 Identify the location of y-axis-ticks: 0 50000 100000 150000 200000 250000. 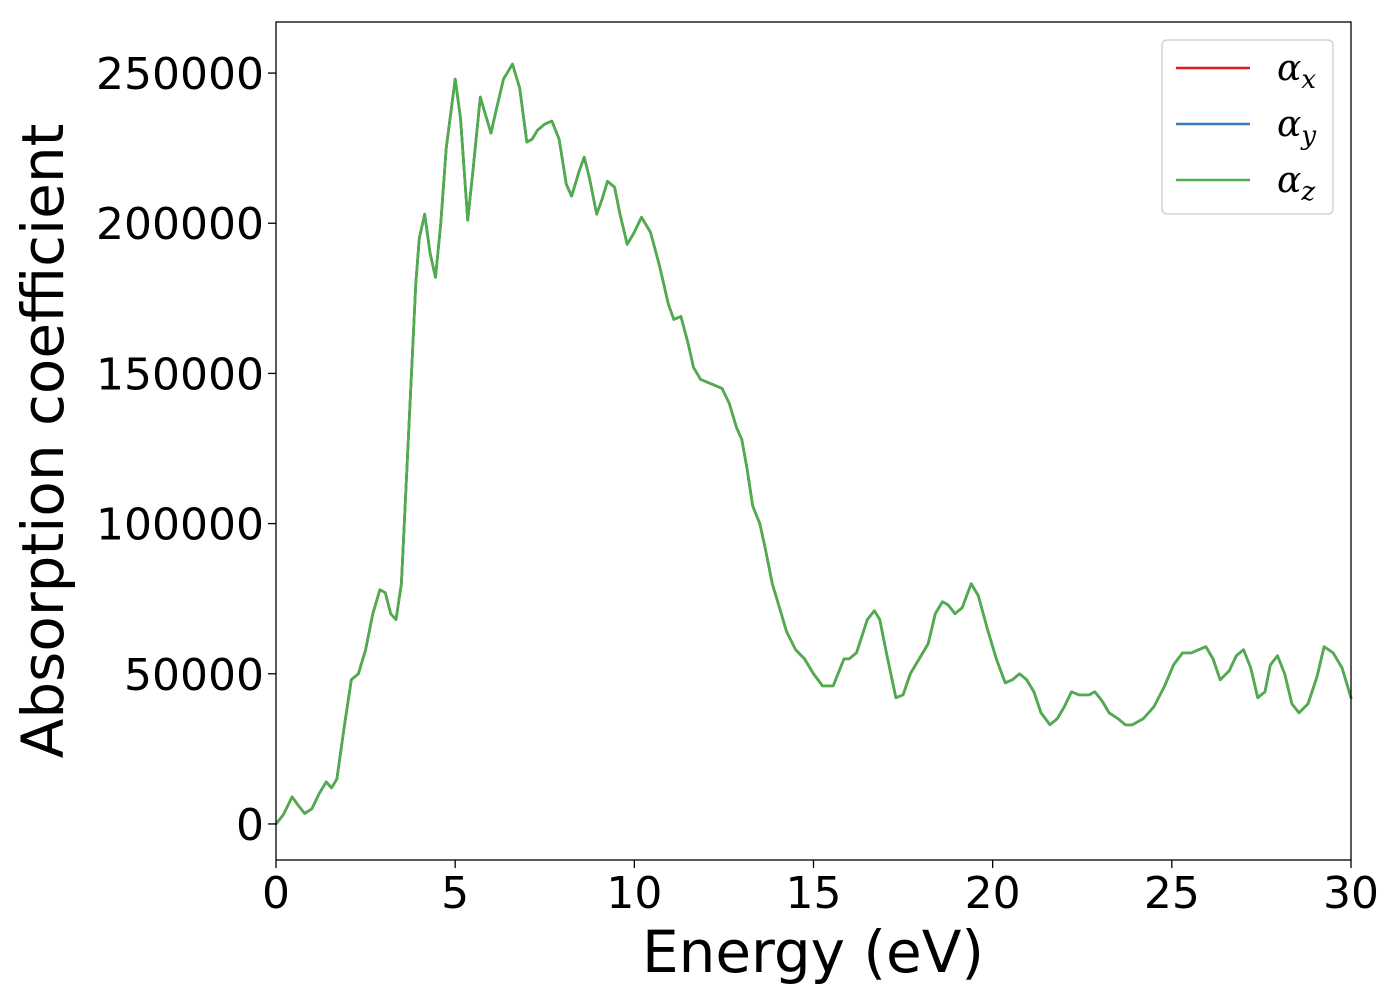
(186, 450).